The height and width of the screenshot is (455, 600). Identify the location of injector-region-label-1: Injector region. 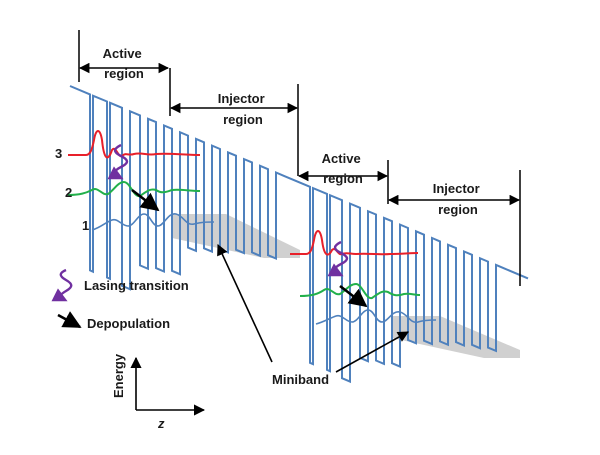
(243, 109).